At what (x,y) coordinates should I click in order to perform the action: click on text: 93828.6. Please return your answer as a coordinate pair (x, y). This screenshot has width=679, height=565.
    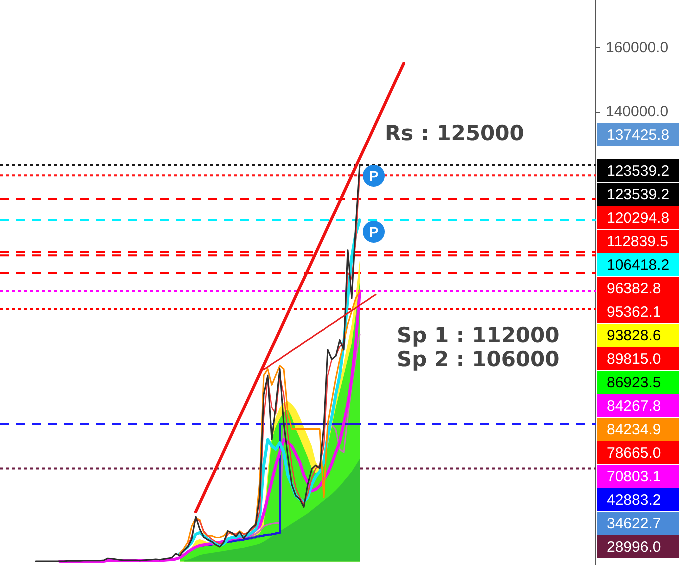
    Looking at the image, I should click on (634, 336).